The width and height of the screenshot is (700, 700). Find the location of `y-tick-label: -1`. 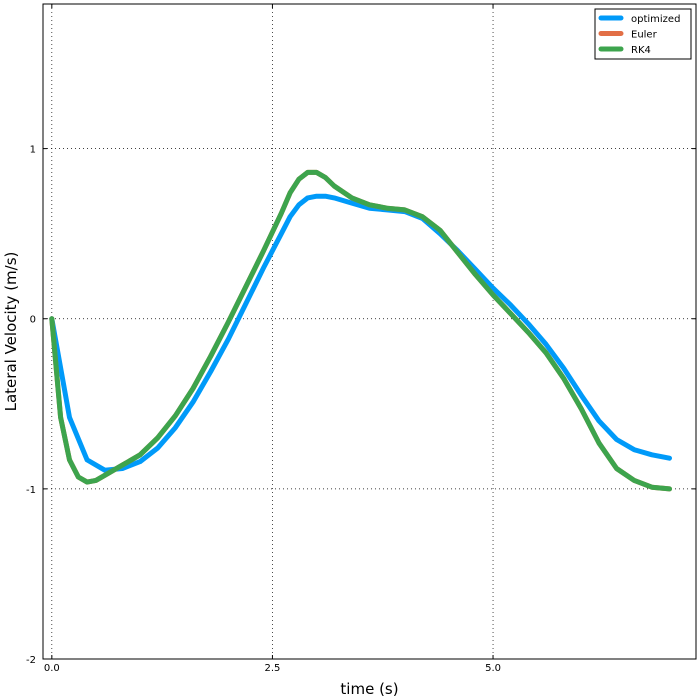

y-tick-label: -1 is located at coordinates (31, 490).